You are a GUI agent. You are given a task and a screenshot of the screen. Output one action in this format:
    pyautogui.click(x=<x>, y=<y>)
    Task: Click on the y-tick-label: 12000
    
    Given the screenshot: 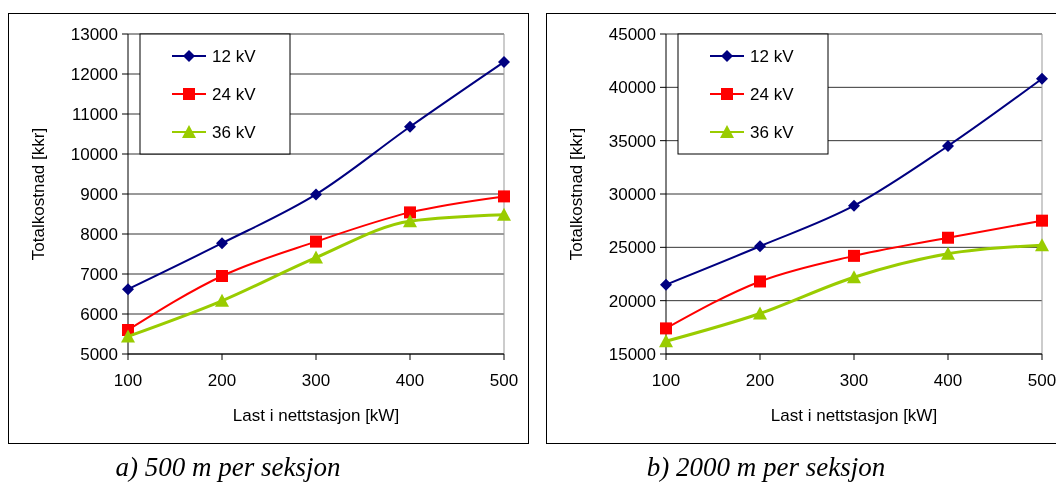 What is the action you would take?
    pyautogui.click(x=94, y=74)
    